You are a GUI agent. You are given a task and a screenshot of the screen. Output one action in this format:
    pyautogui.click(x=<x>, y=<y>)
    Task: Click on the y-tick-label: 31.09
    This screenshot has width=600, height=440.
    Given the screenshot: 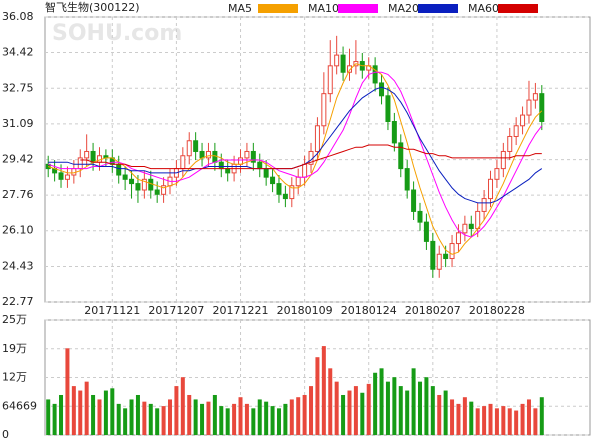 What is the action you would take?
    pyautogui.click(x=18, y=123)
    